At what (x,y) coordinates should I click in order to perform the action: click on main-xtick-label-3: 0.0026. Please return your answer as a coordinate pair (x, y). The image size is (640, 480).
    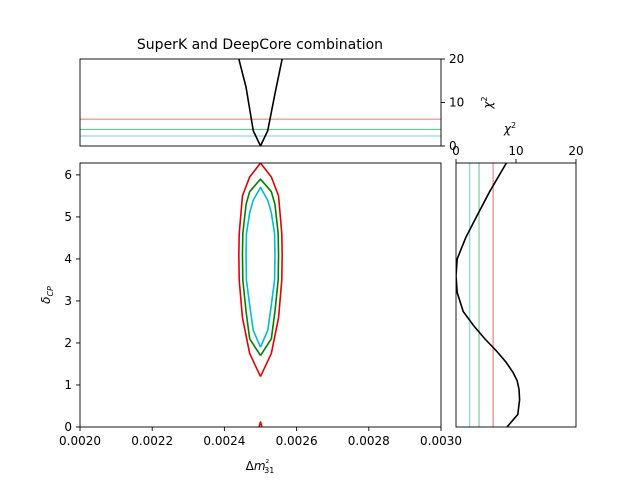
    Looking at the image, I should click on (297, 441).